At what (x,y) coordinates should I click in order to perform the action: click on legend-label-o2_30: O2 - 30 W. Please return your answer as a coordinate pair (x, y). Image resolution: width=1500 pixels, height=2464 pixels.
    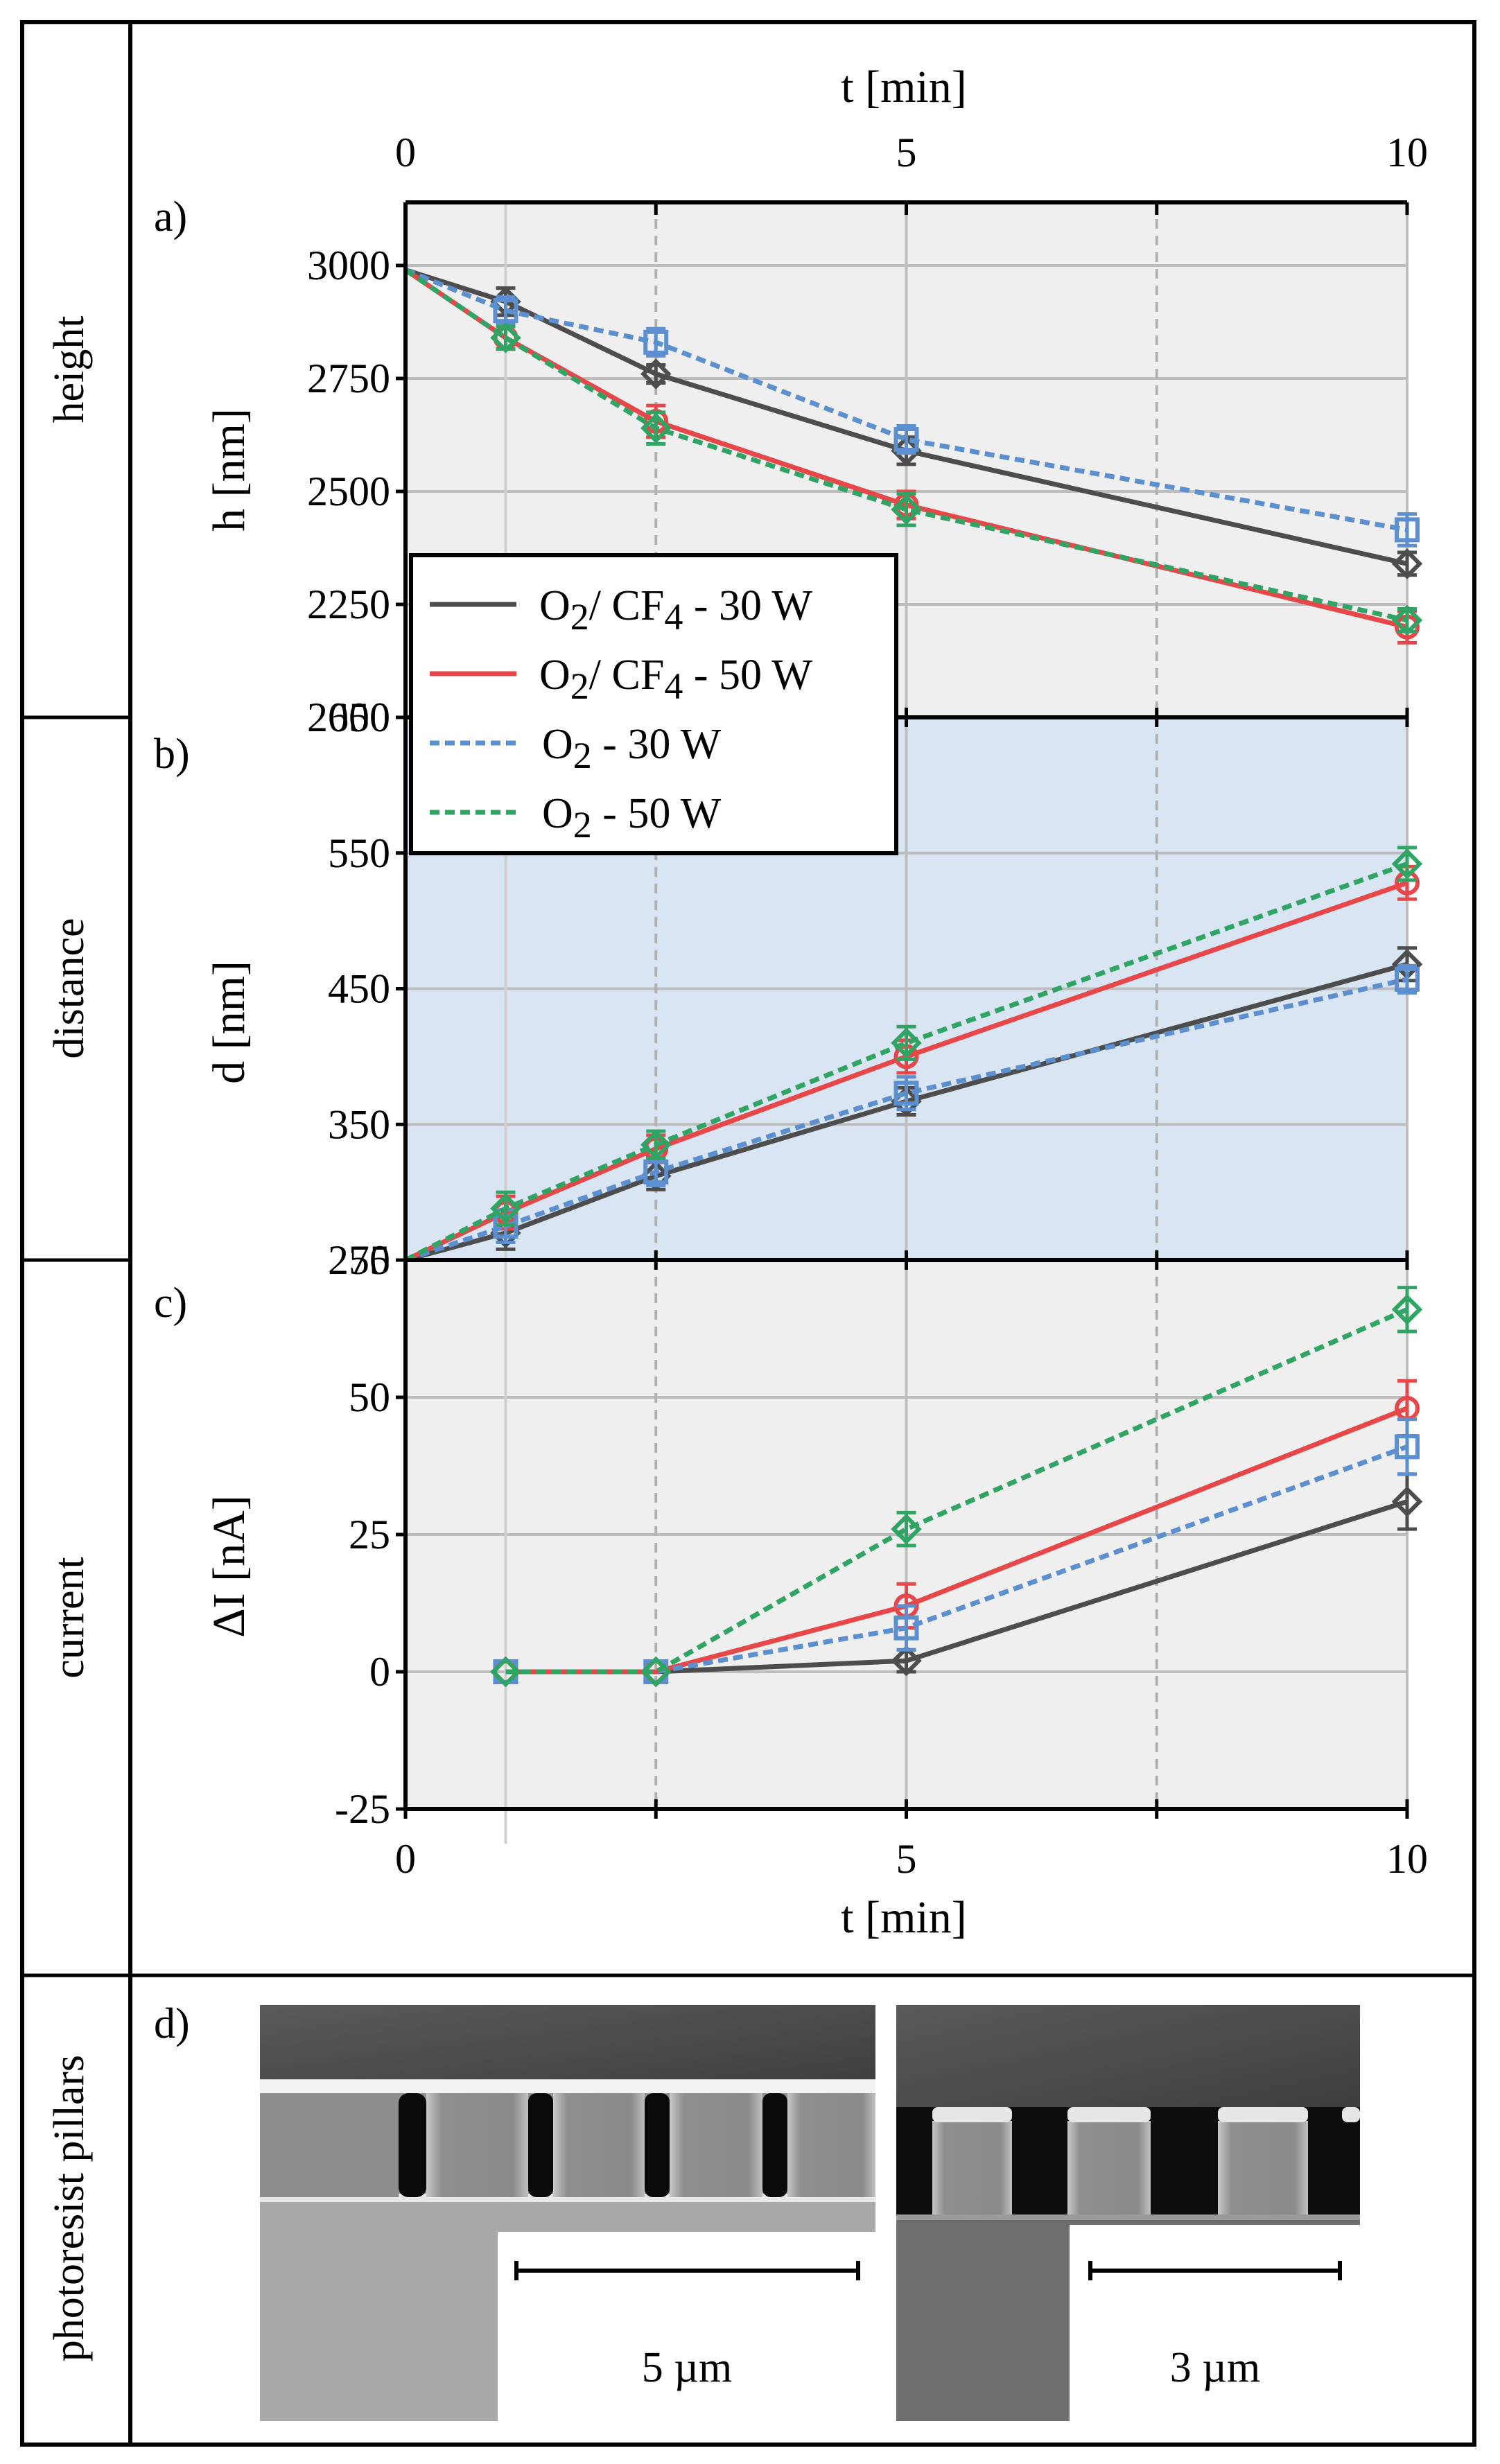
    Looking at the image, I should click on (632, 748).